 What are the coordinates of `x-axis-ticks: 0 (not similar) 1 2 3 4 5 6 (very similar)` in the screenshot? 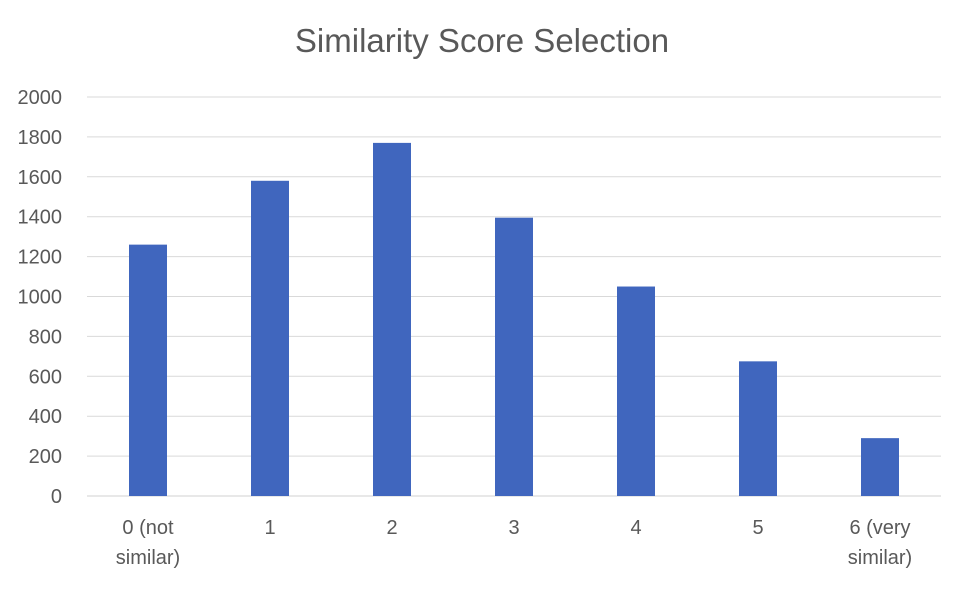 It's located at (514, 543).